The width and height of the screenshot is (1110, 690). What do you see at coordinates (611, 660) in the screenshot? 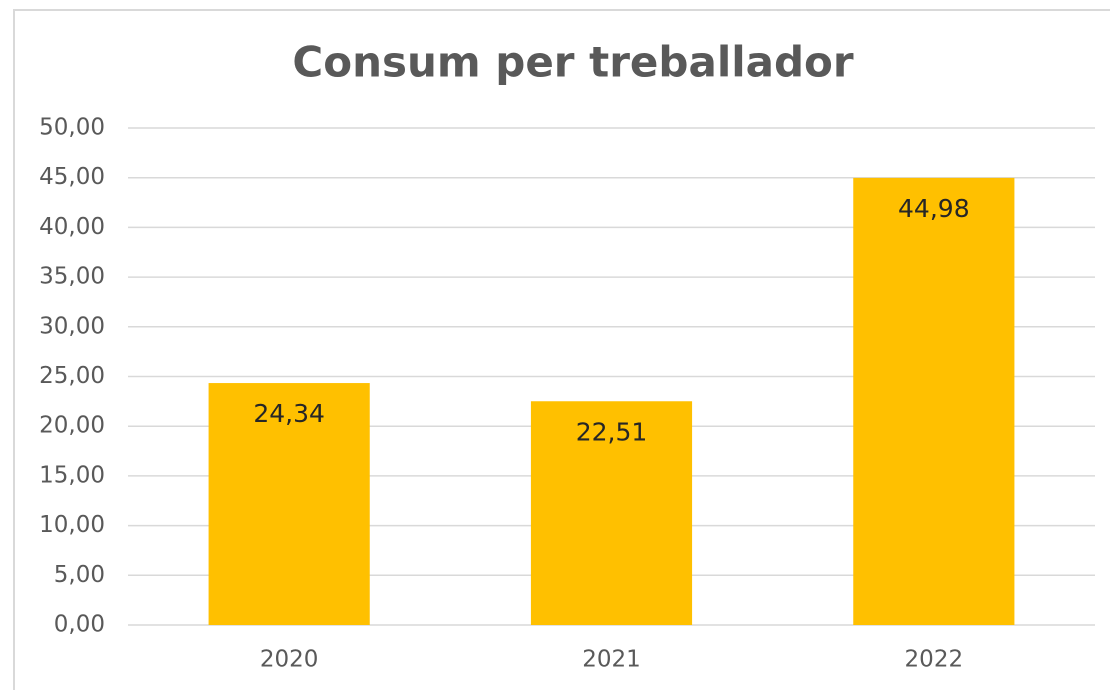
I see `x-tick-label: 2021` at bounding box center [611, 660].